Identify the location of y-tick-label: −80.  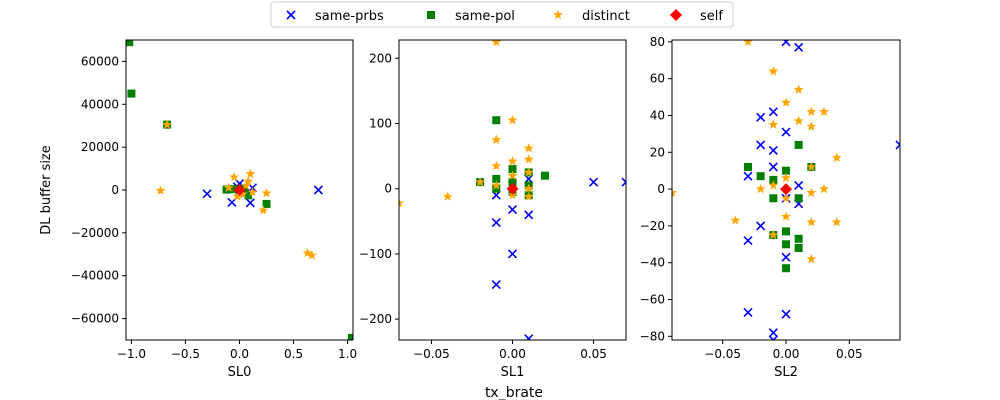
(652, 336).